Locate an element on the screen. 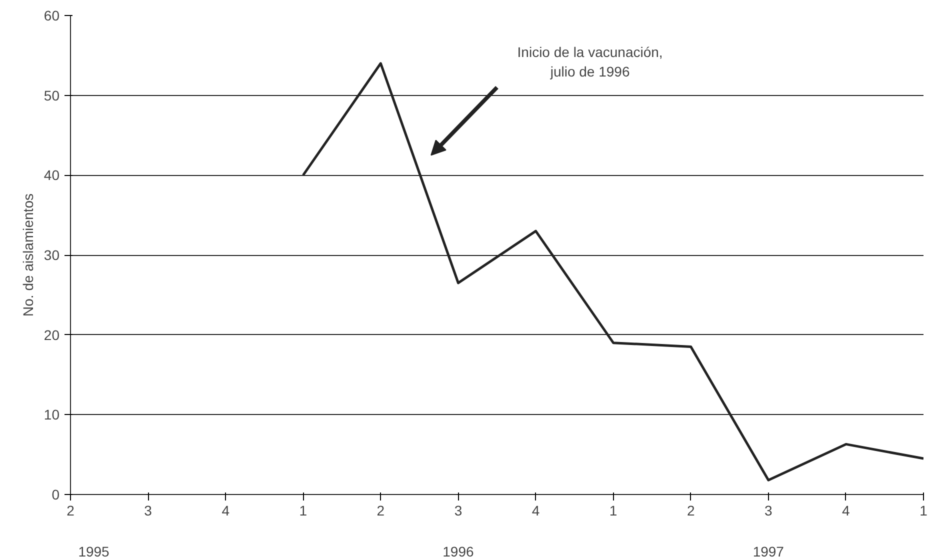 This screenshot has width=933, height=559. text: 1996 is located at coordinates (458, 551).